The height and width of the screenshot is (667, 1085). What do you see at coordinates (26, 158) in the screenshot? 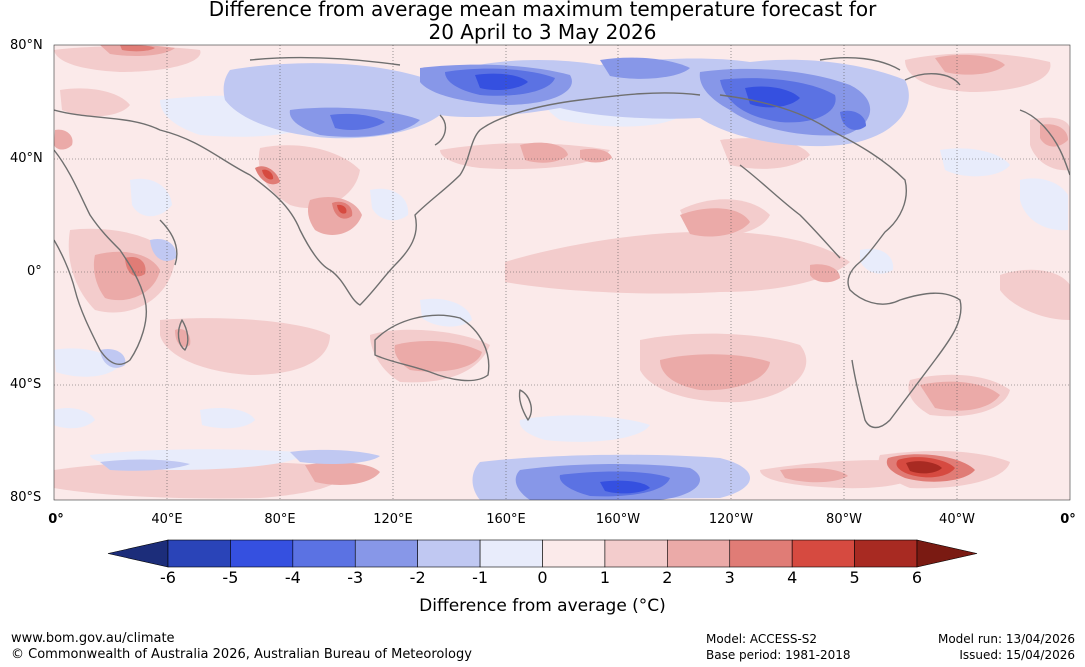
I see `lat-label-40n: 40°N` at bounding box center [26, 158].